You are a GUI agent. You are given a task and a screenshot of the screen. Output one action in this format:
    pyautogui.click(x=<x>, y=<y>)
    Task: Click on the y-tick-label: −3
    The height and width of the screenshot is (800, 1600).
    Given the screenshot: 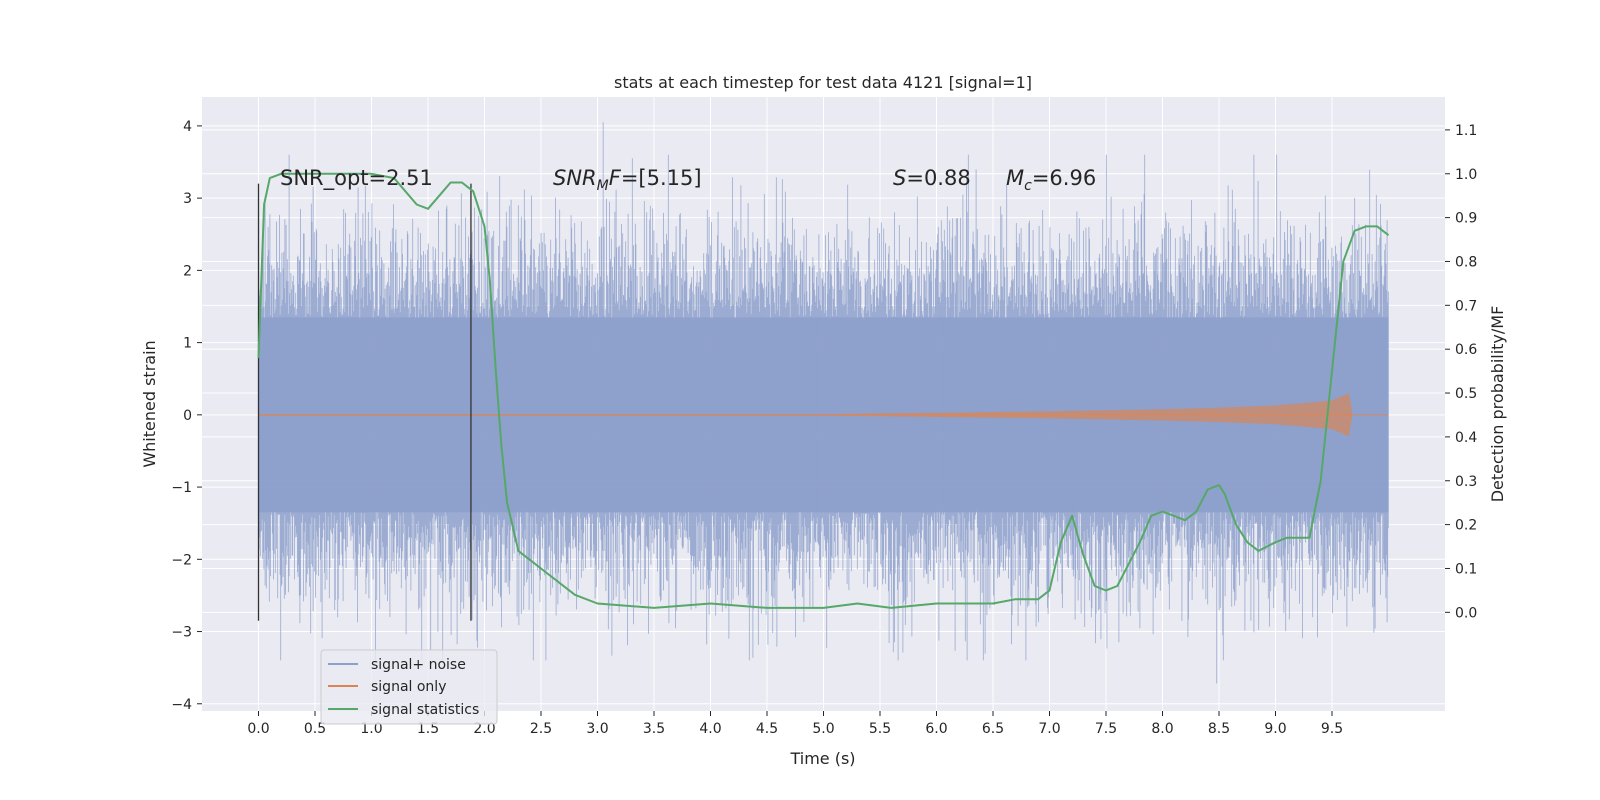 What is the action you would take?
    pyautogui.click(x=181, y=633)
    